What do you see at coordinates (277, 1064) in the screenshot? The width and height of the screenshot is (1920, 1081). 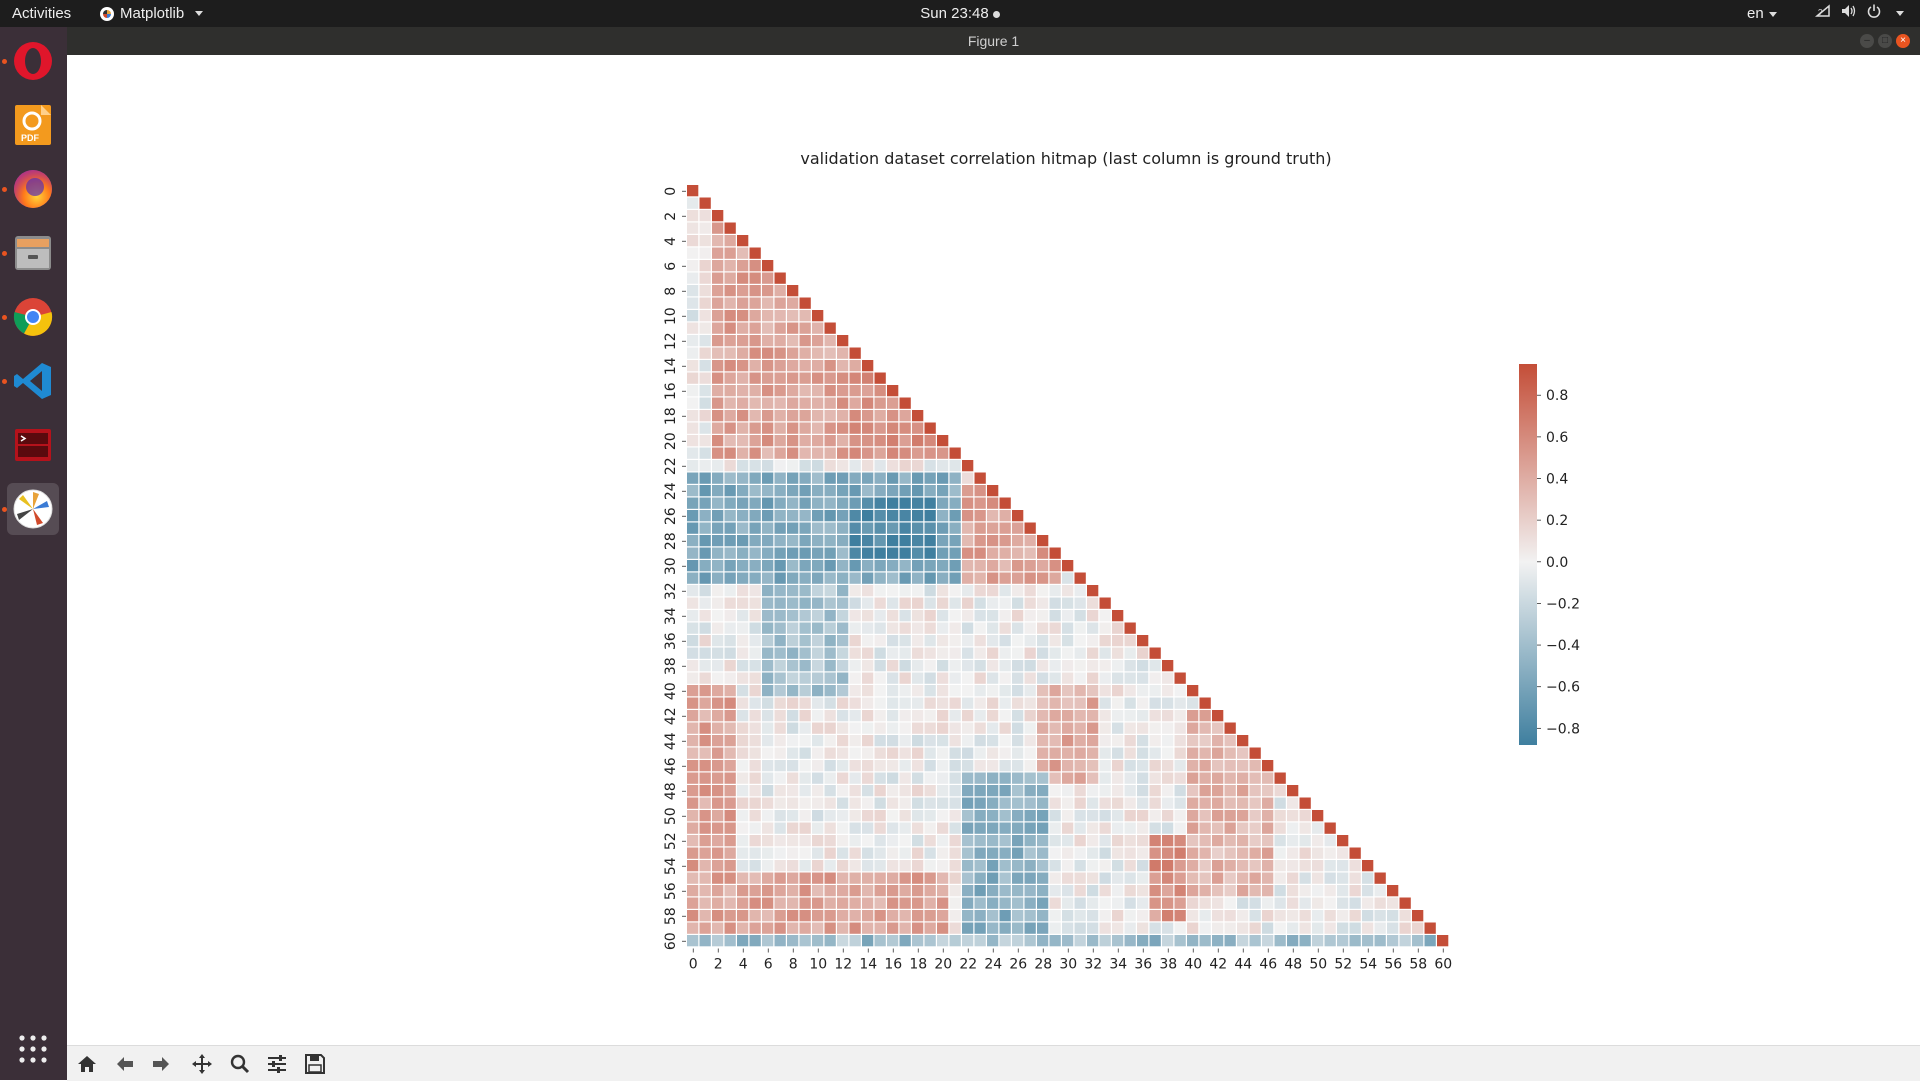 I see `configure-subplots-button` at bounding box center [277, 1064].